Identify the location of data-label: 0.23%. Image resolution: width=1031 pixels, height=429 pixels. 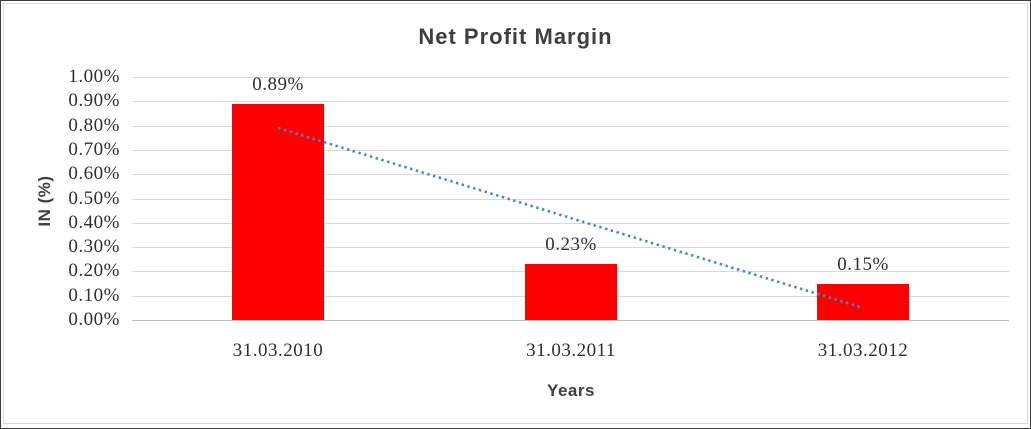
(571, 244).